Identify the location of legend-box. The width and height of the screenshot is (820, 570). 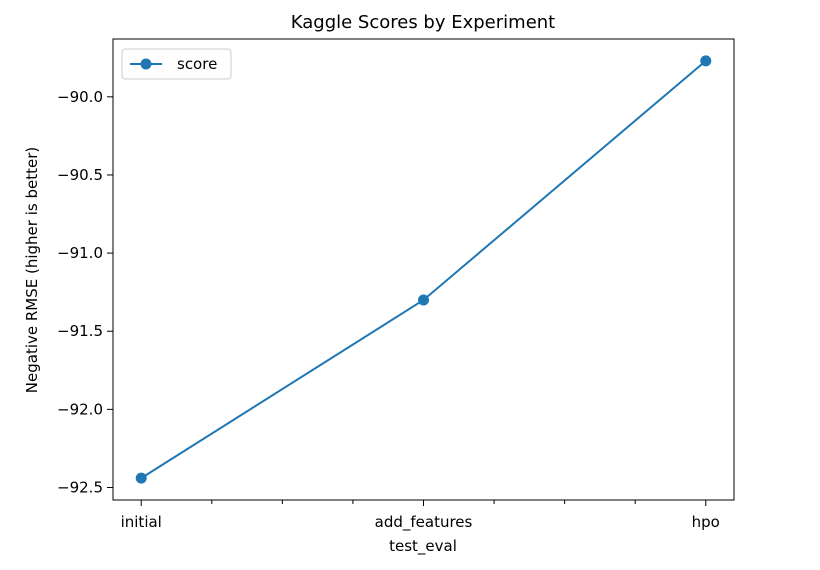
(176, 64).